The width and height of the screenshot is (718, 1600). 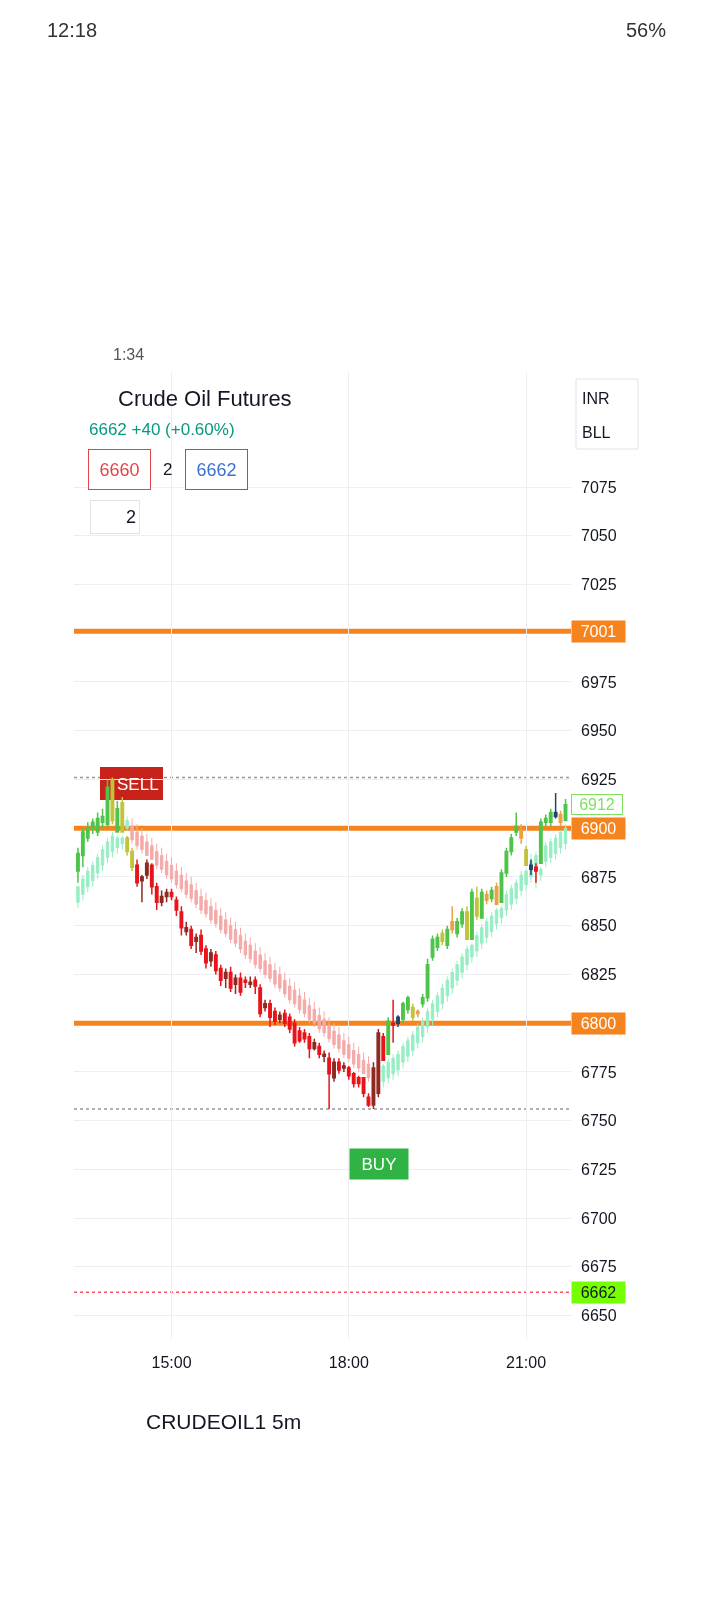 What do you see at coordinates (599, 1218) in the screenshot?
I see `y-tick-label: 6700` at bounding box center [599, 1218].